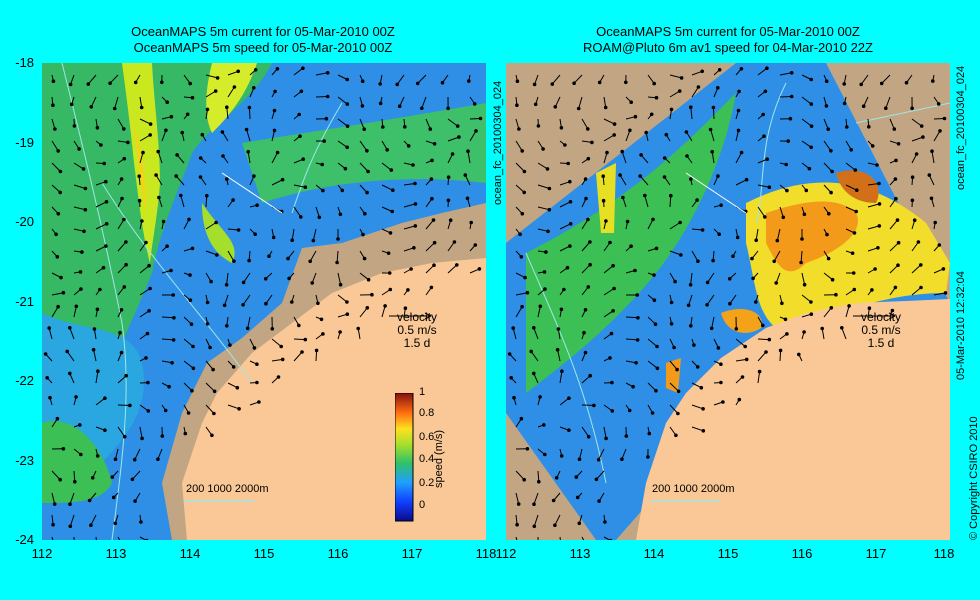 The image size is (980, 600). I want to click on y-tick-20: -20, so click(24, 221).